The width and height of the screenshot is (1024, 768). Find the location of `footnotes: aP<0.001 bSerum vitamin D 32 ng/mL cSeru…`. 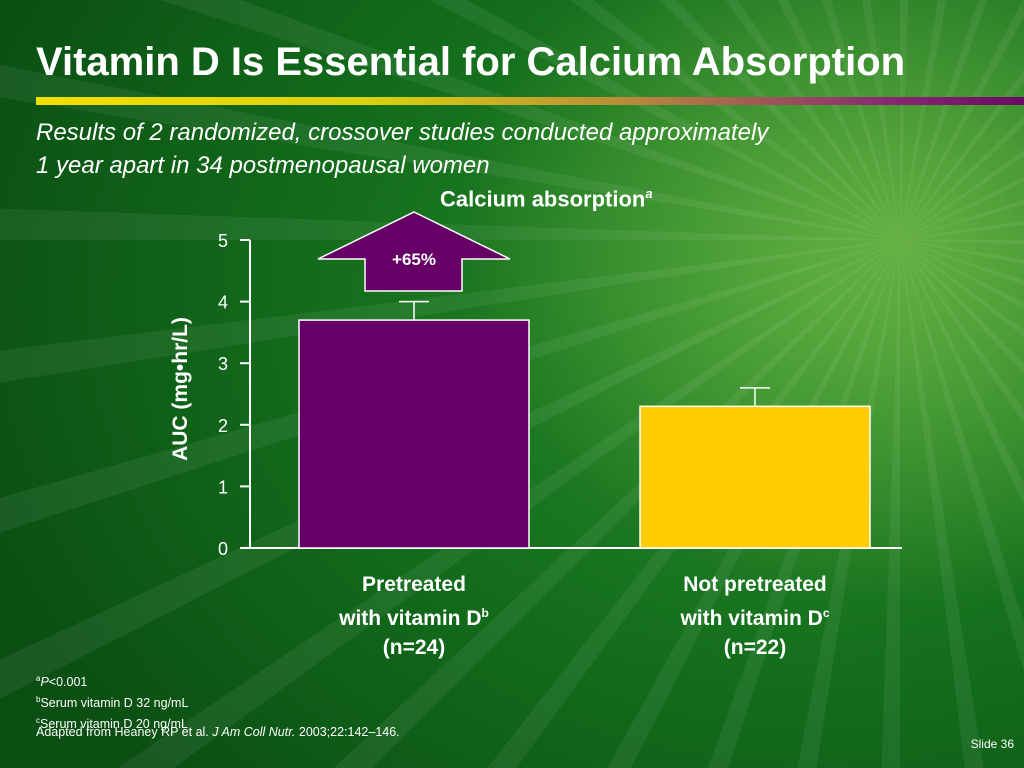

footnotes: aP<0.001 bSerum vitamin D 32 ng/mL cSeru… is located at coordinates (112, 701).